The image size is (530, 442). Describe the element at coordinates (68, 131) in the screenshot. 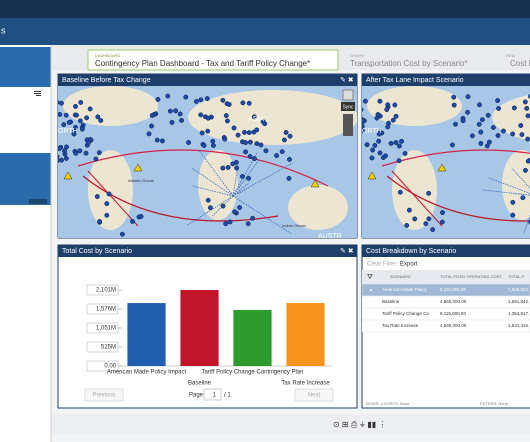

I see `map-label: ORTH` at that location.